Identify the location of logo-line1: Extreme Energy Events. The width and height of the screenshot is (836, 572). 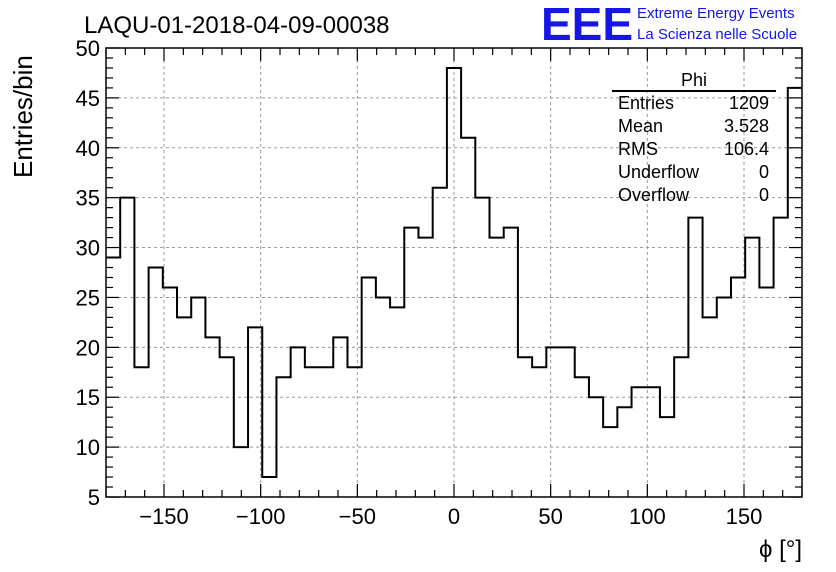
(716, 13).